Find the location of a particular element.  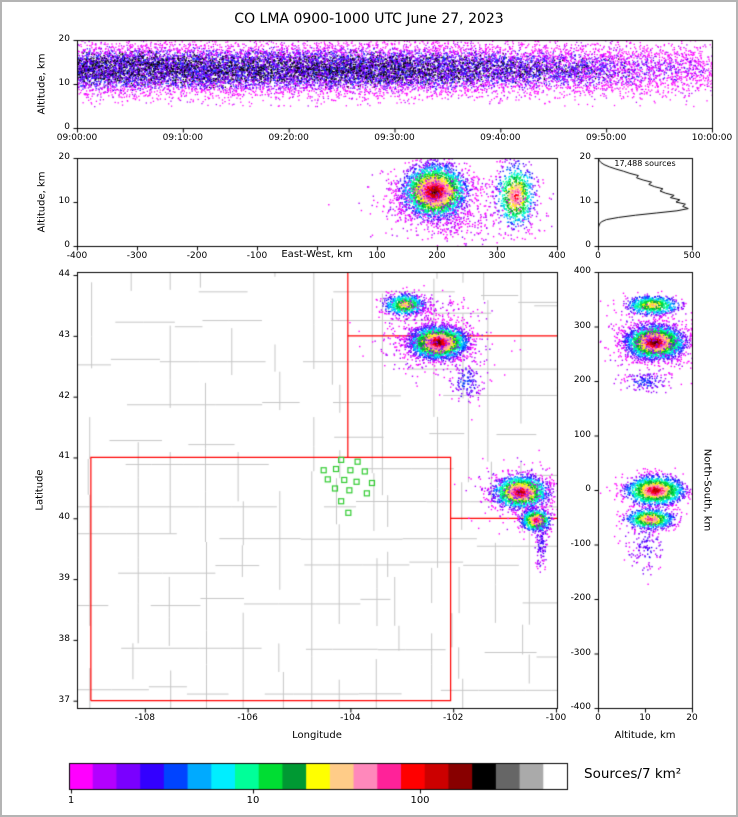

figure-title: CO LMA 0900-1000 UTC June 27, 2023 is located at coordinates (369, 19).